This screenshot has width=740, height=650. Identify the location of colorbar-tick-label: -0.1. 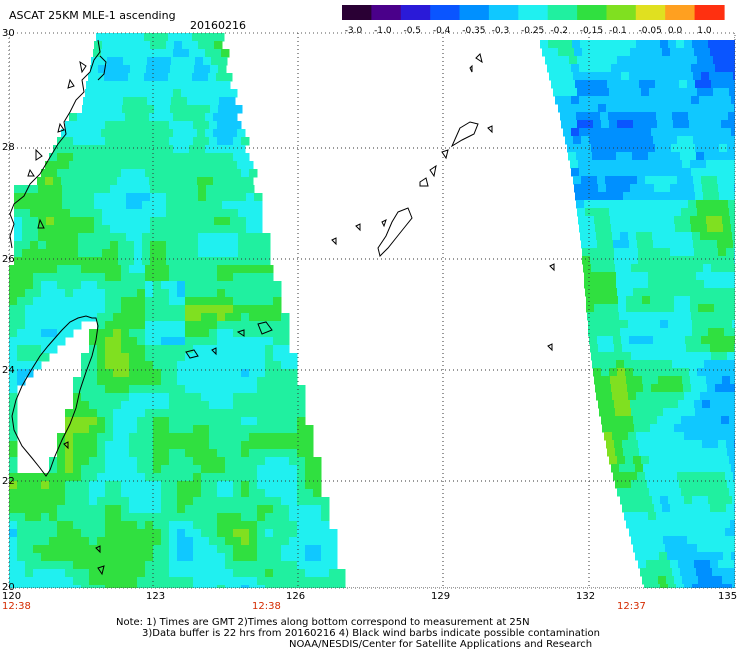
(618, 31).